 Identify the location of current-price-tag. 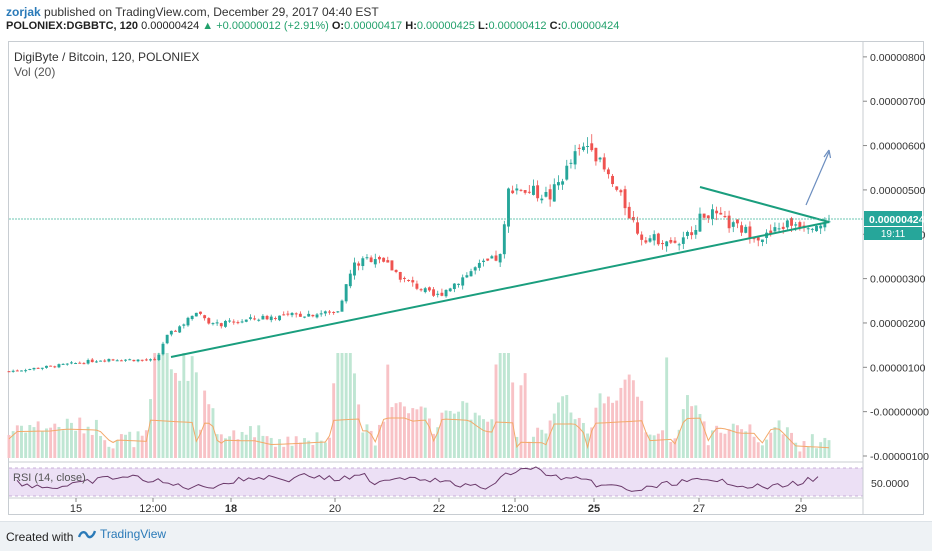
(893, 218).